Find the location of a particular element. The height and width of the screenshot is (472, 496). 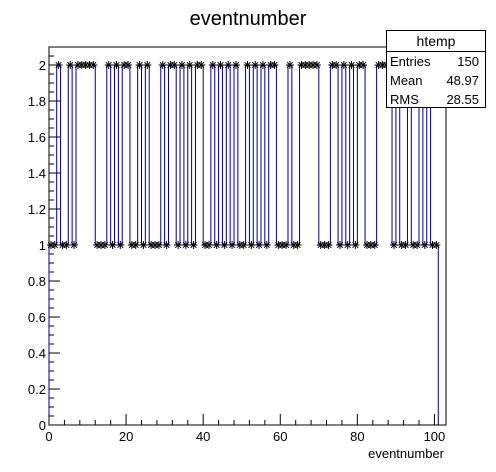

stats-rms-value: 28.55 is located at coordinates (462, 99).